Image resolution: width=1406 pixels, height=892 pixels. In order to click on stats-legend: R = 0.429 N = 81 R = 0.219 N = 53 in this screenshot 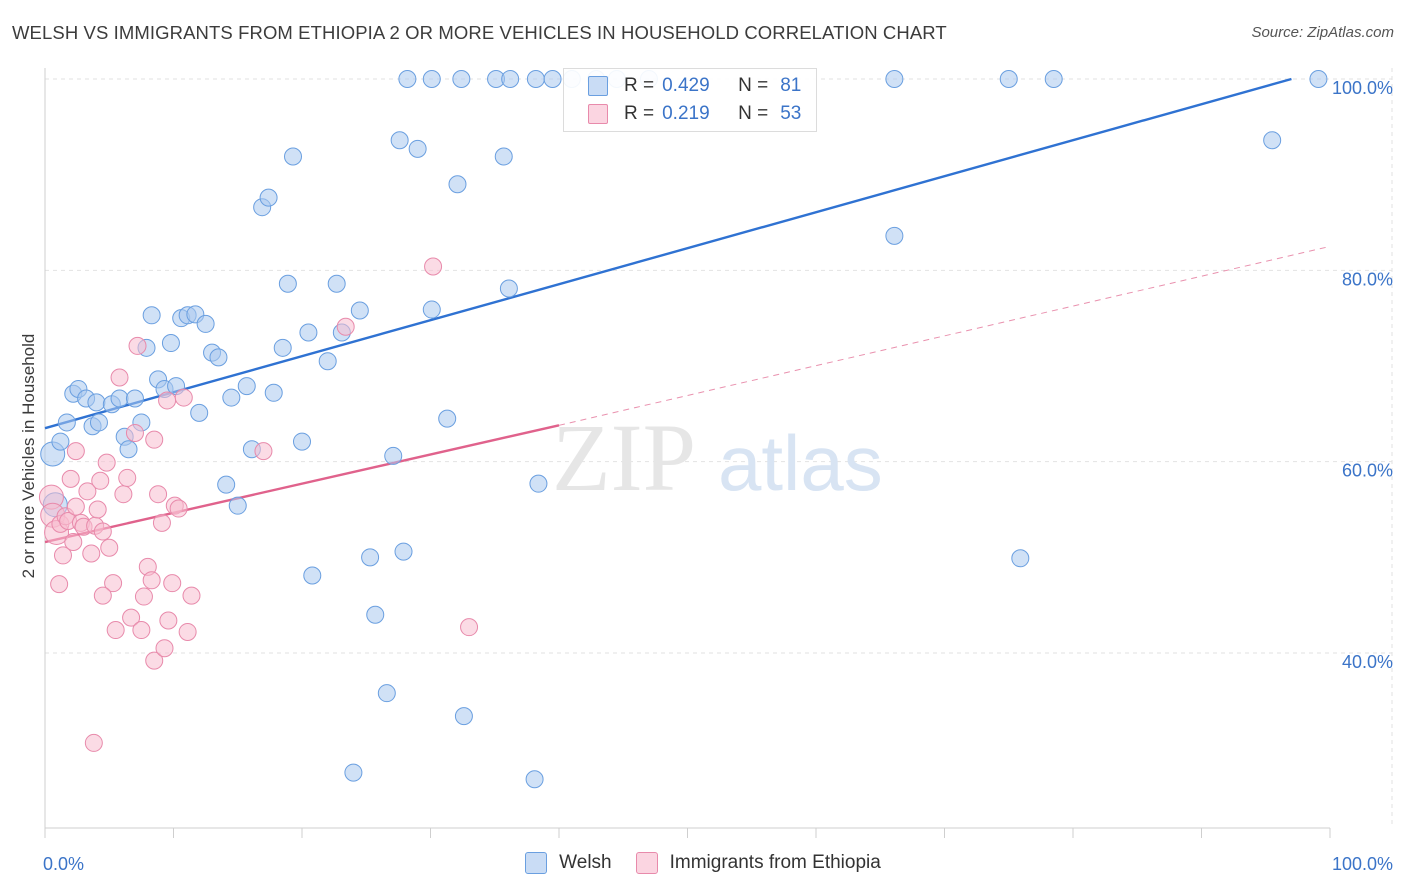, I will do `click(690, 100)`.